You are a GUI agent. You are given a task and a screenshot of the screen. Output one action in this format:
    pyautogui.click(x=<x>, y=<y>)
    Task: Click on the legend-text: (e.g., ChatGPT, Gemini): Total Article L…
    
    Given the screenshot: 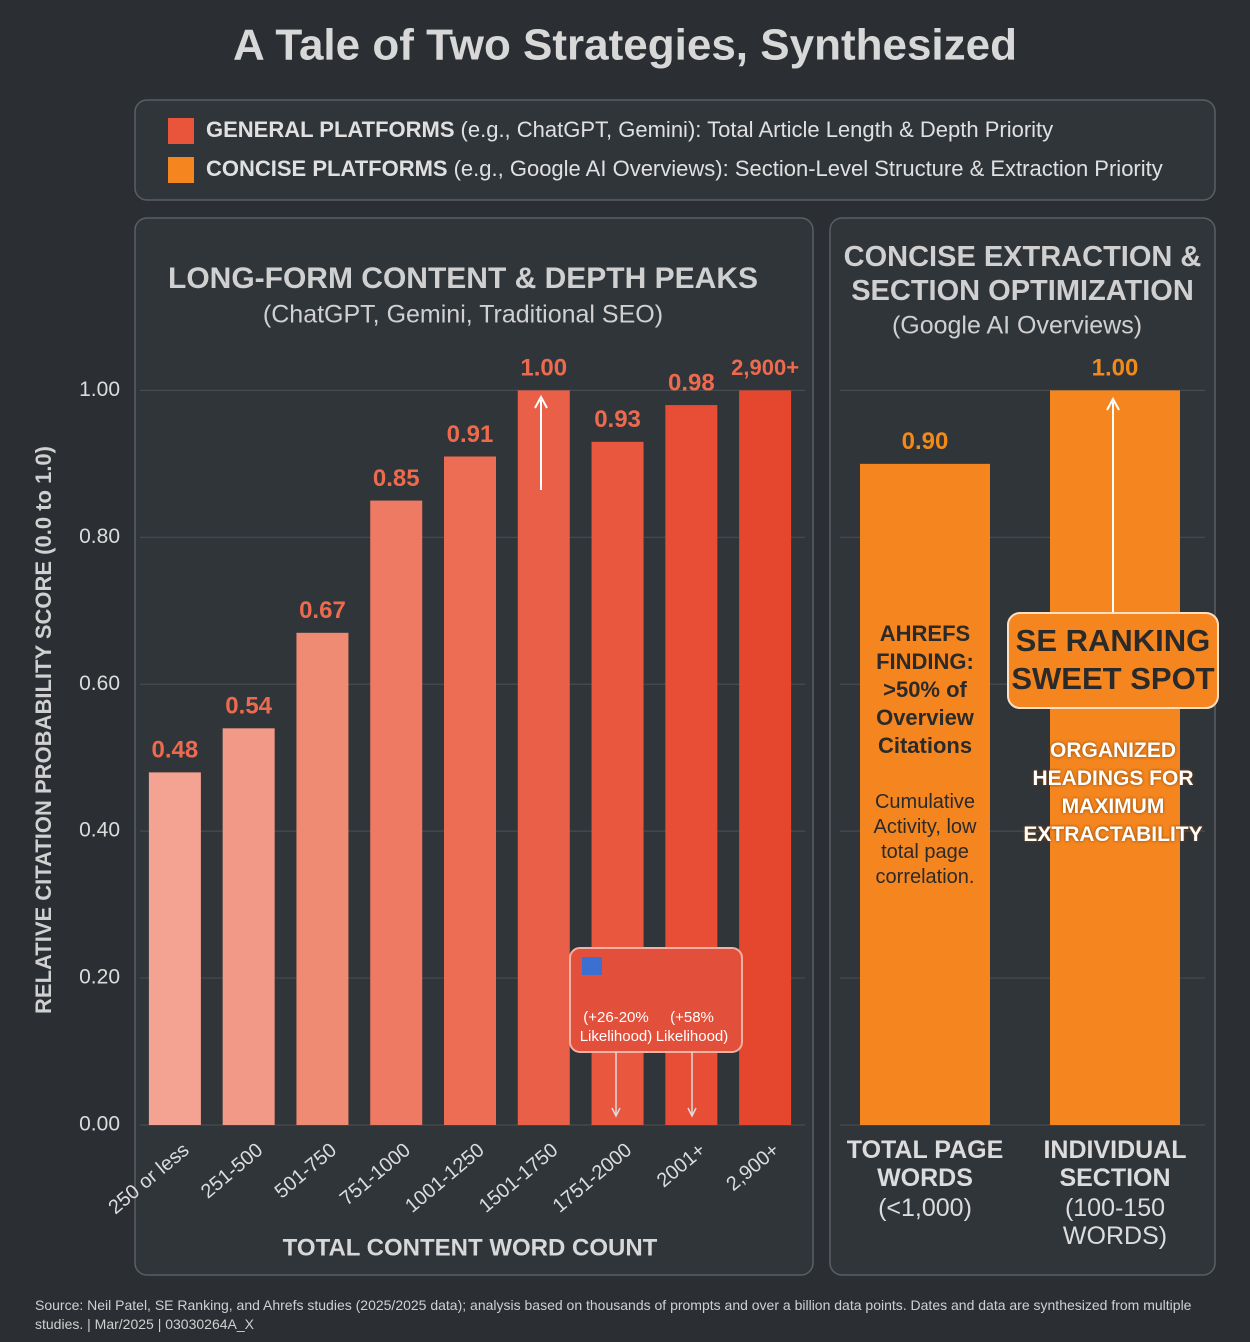 What is the action you would take?
    pyautogui.click(x=757, y=129)
    